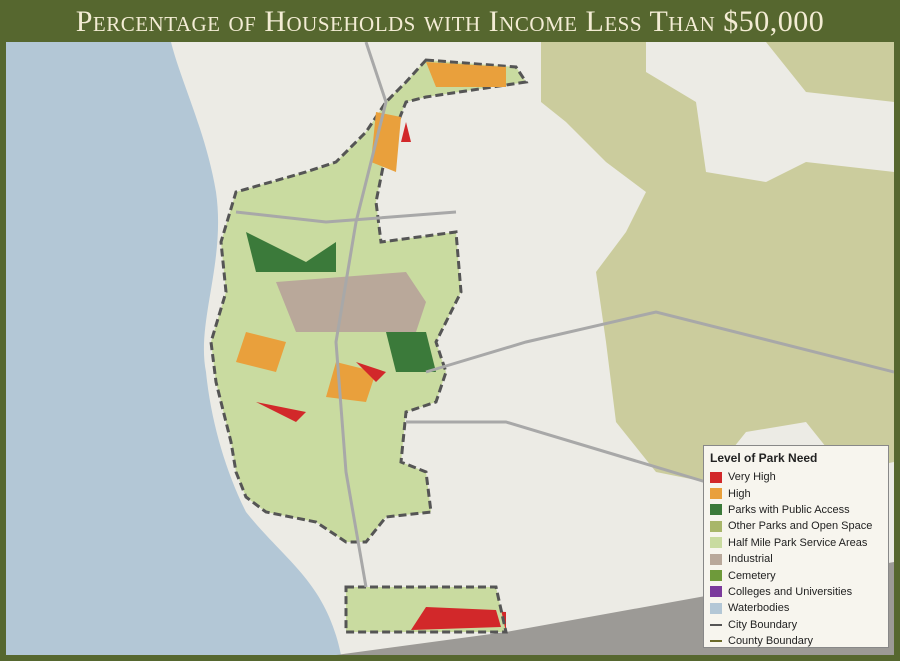 Image resolution: width=900 pixels, height=661 pixels. Describe the element at coordinates (796, 477) in the screenshot. I see `legend-item: Very High` at that location.